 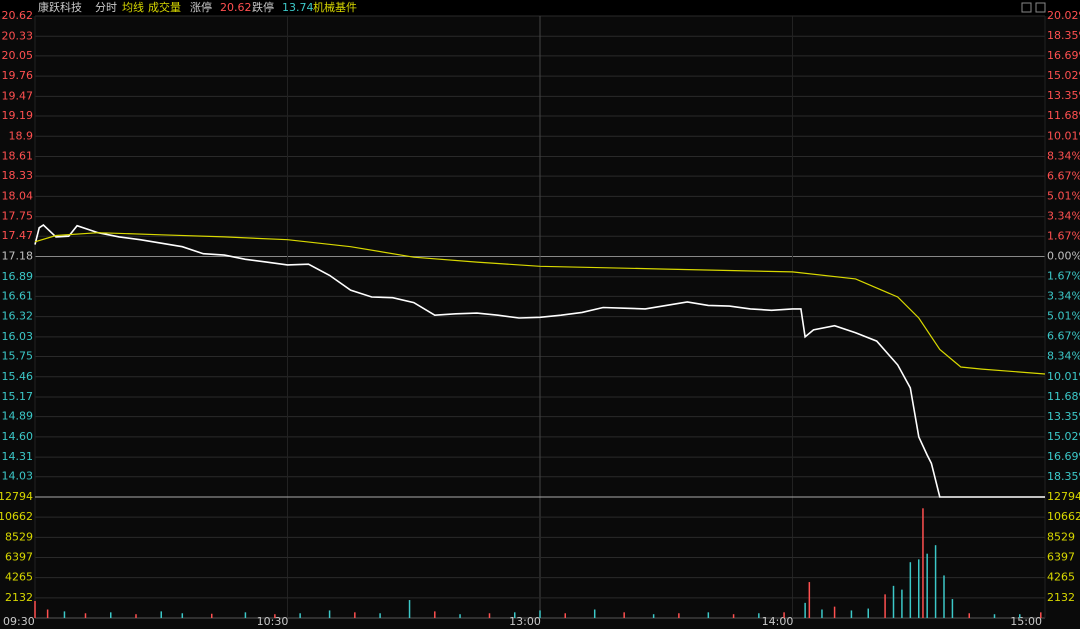 I want to click on y2-tick-label: 20.02%, so click(x=1063, y=15).